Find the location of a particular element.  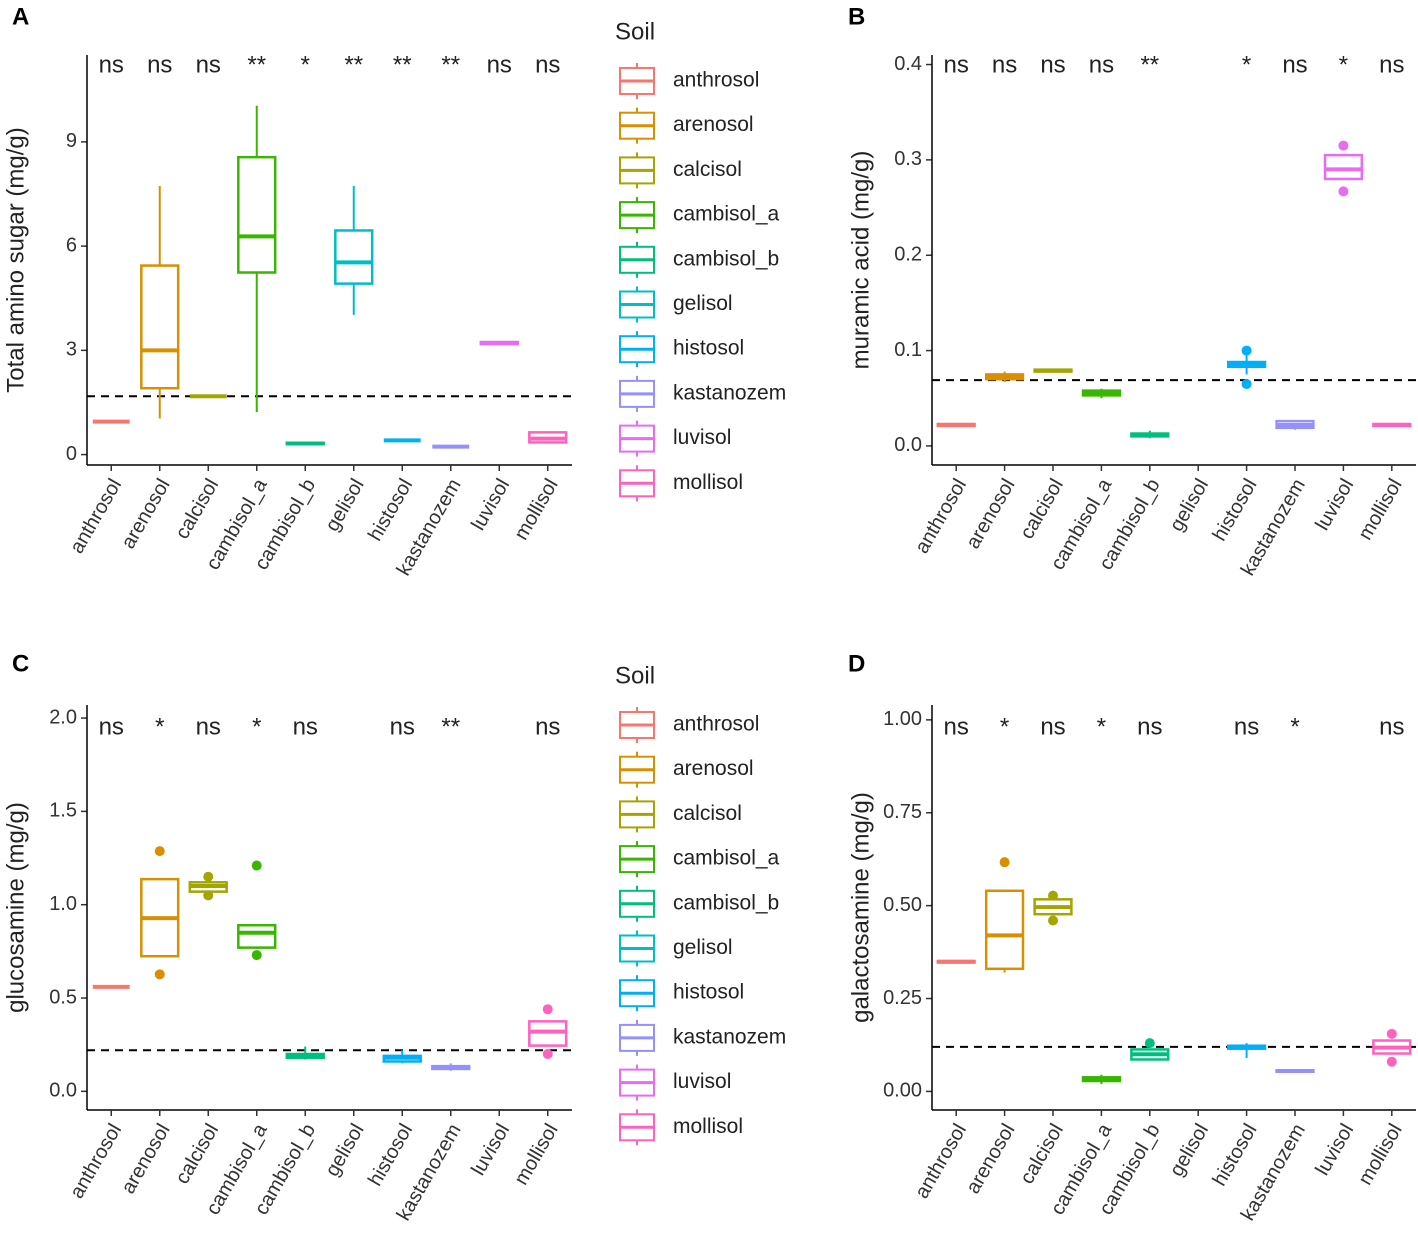

y-tick-label: 0.50 is located at coordinates (902, 905).